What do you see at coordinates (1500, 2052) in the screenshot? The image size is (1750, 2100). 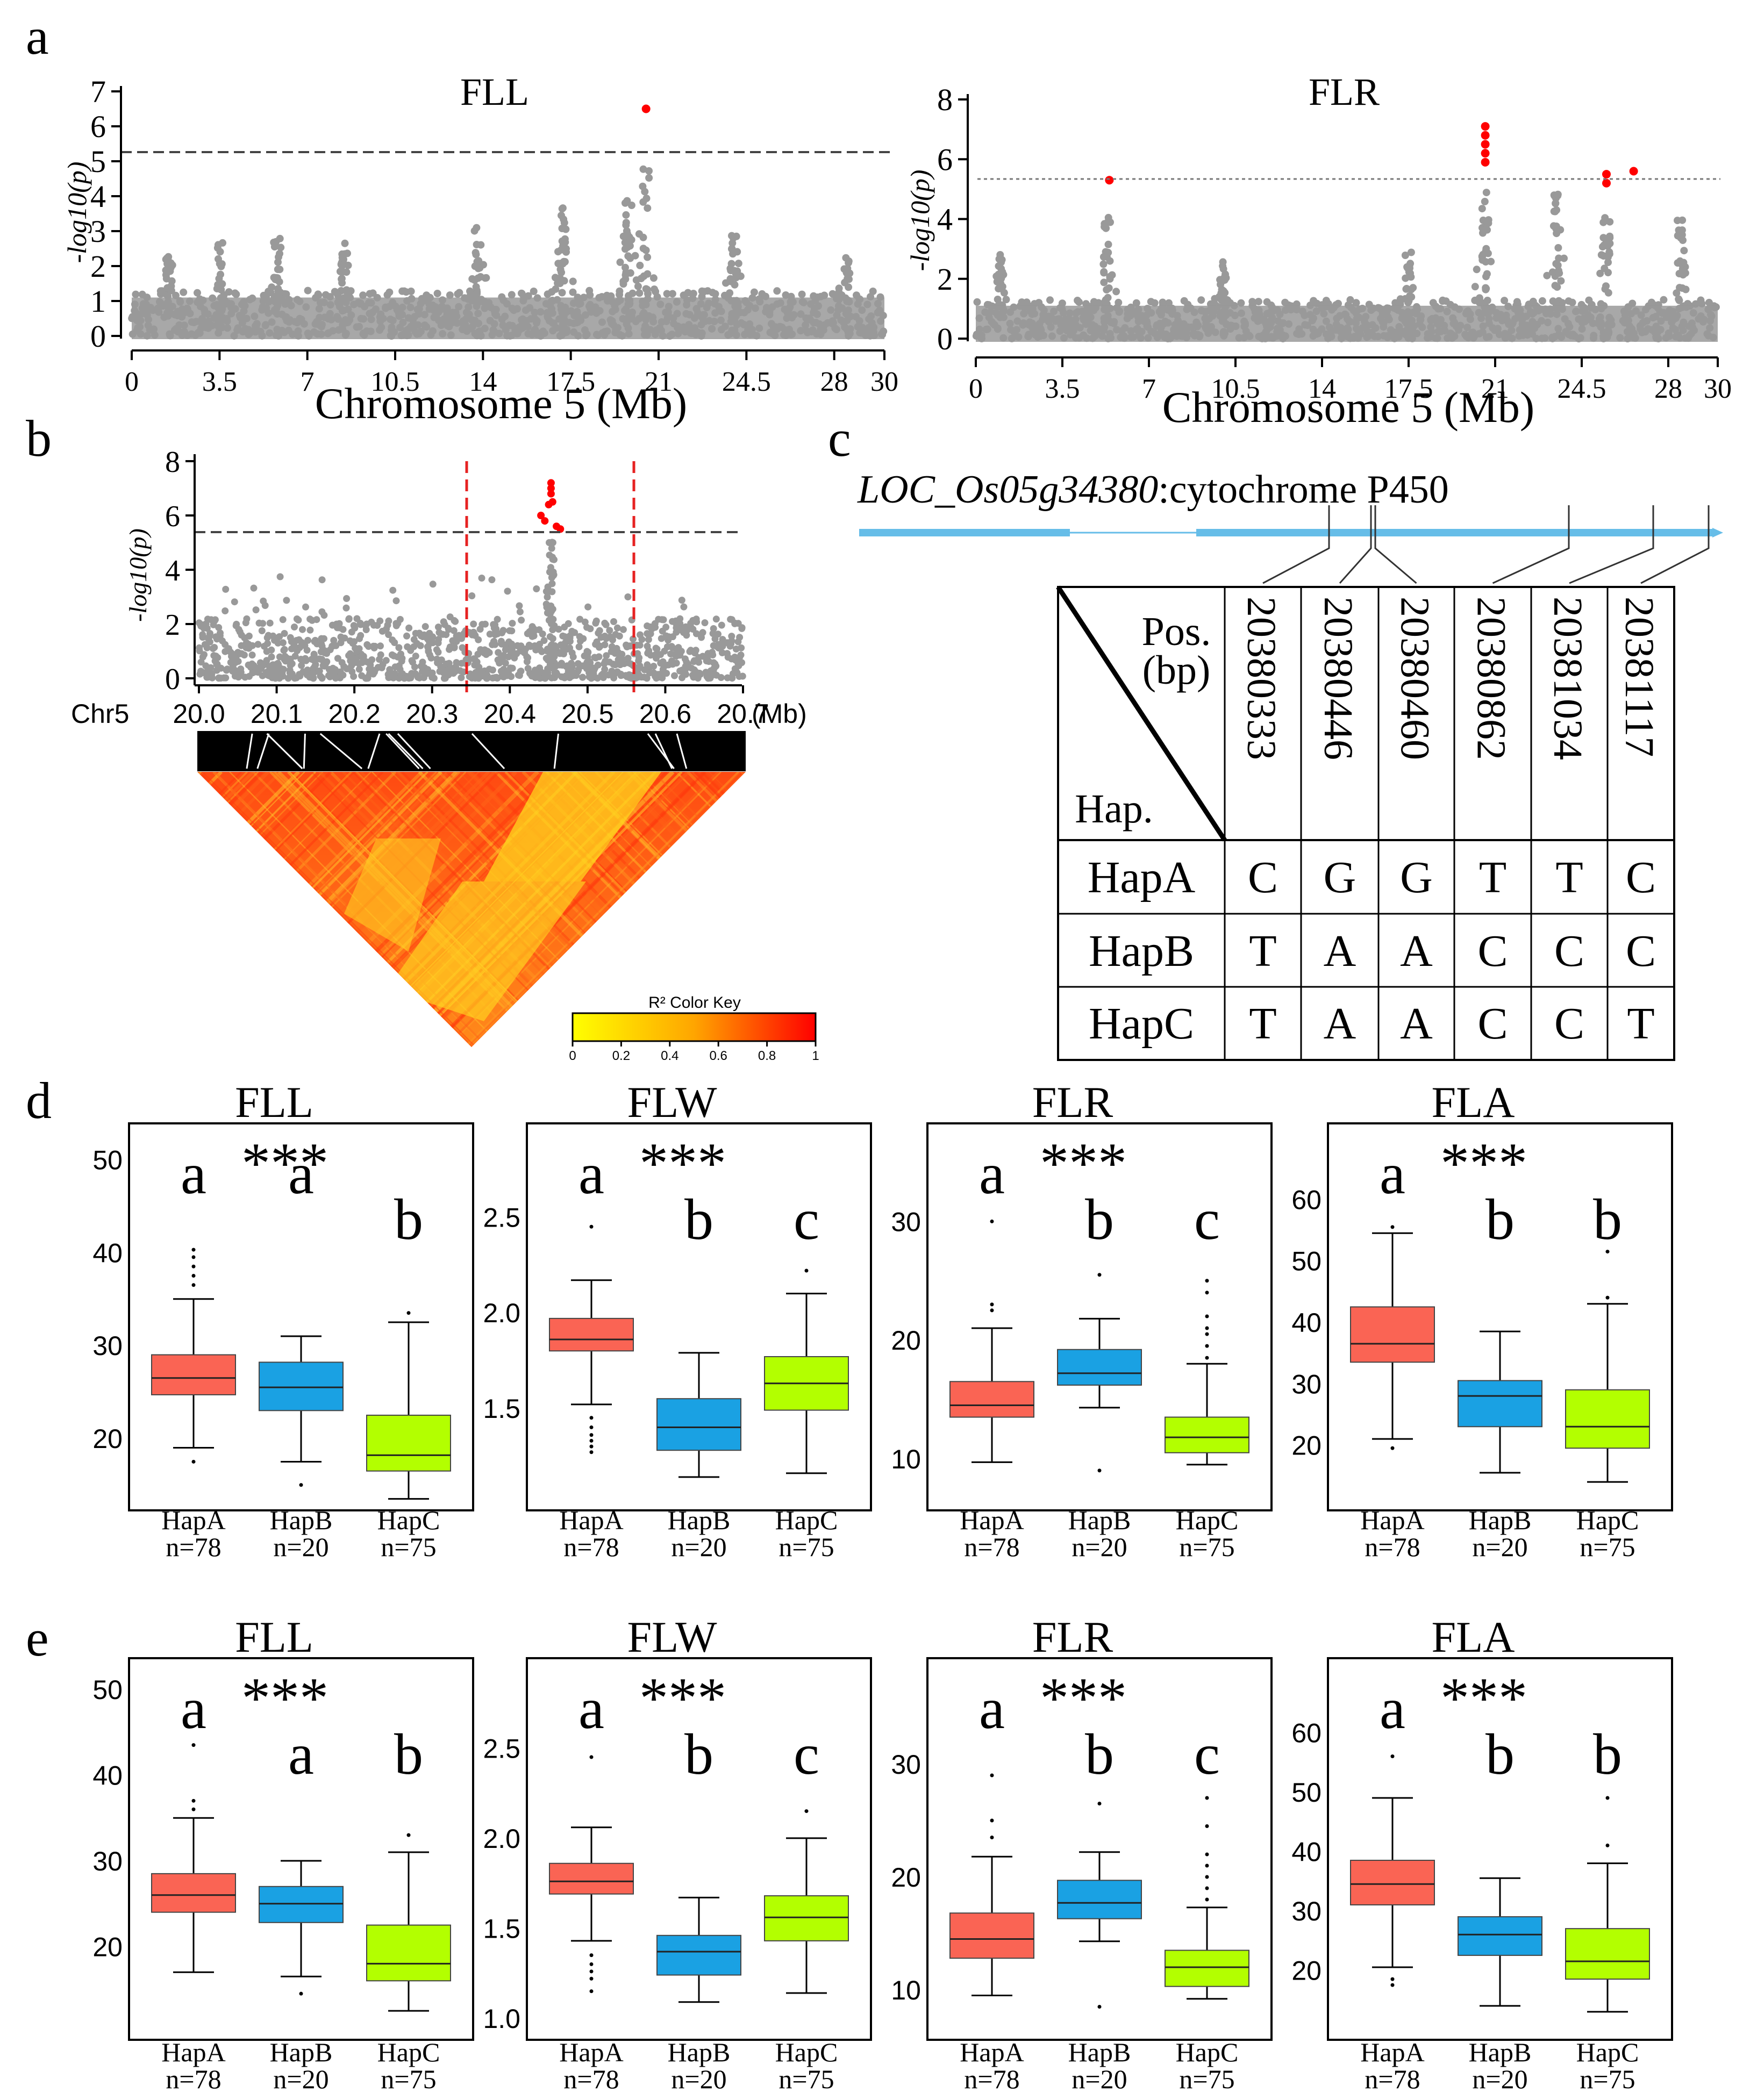 I see `group-name: HapB` at bounding box center [1500, 2052].